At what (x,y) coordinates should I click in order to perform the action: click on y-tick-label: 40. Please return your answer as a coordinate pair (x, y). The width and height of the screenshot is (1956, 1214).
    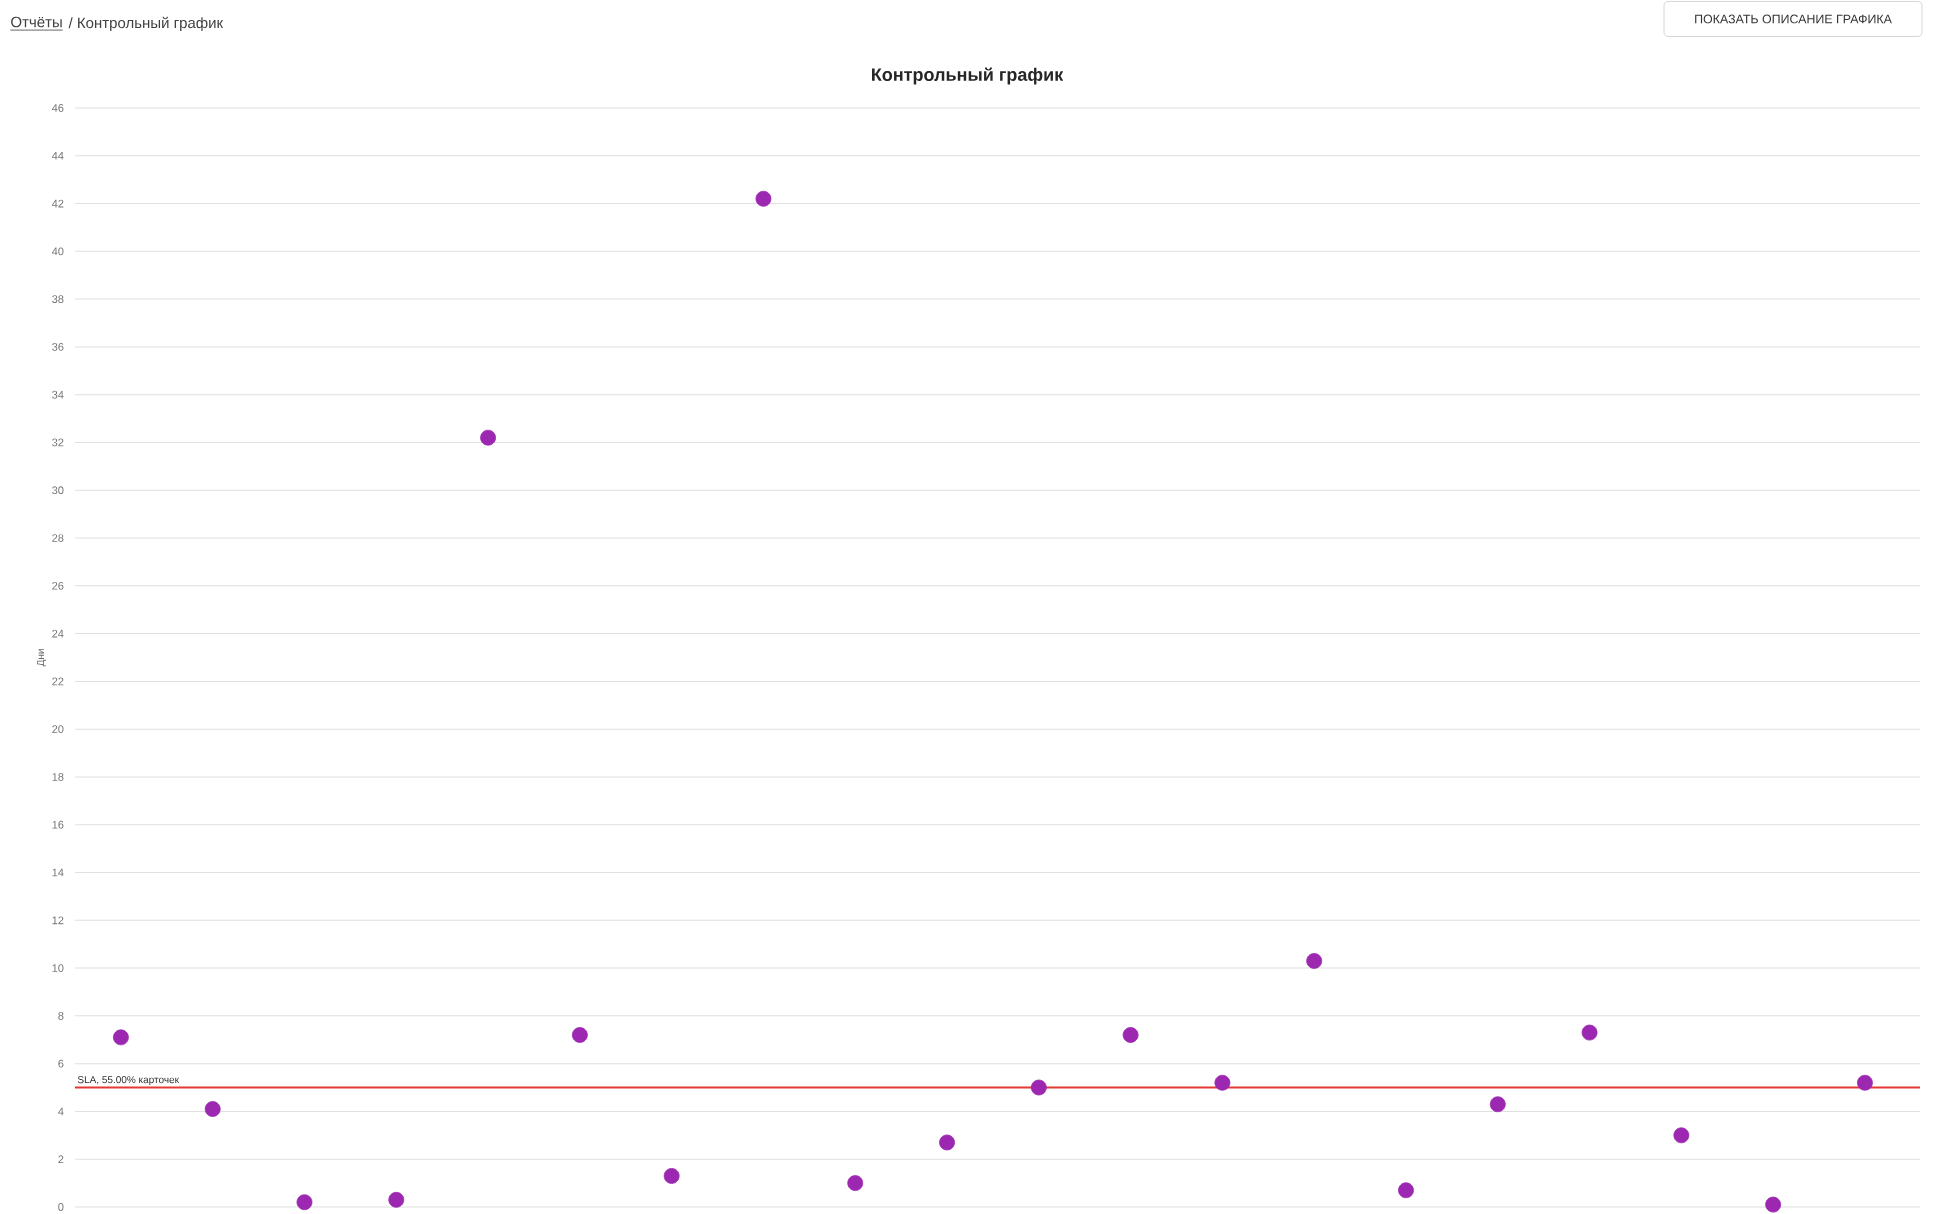
    Looking at the image, I should click on (57, 251).